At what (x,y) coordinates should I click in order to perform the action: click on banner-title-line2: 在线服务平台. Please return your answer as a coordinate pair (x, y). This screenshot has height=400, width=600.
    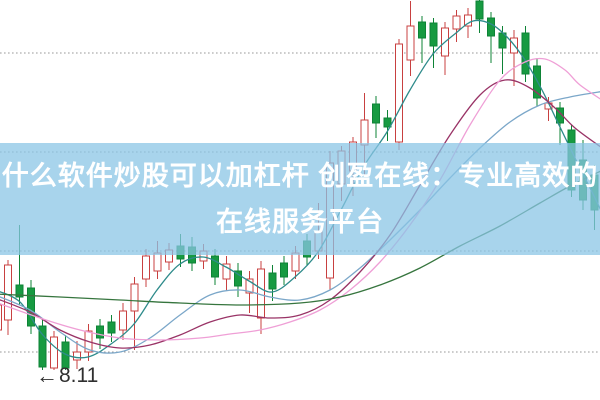
    Looking at the image, I should click on (300, 222).